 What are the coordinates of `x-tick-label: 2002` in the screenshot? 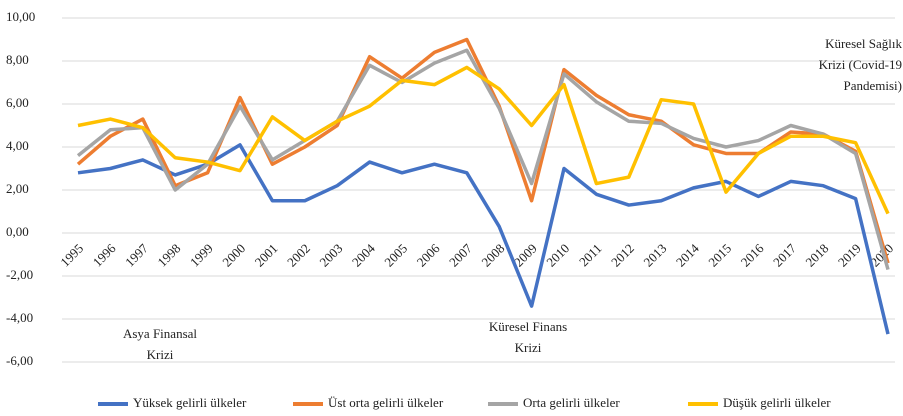 It's located at (298, 255).